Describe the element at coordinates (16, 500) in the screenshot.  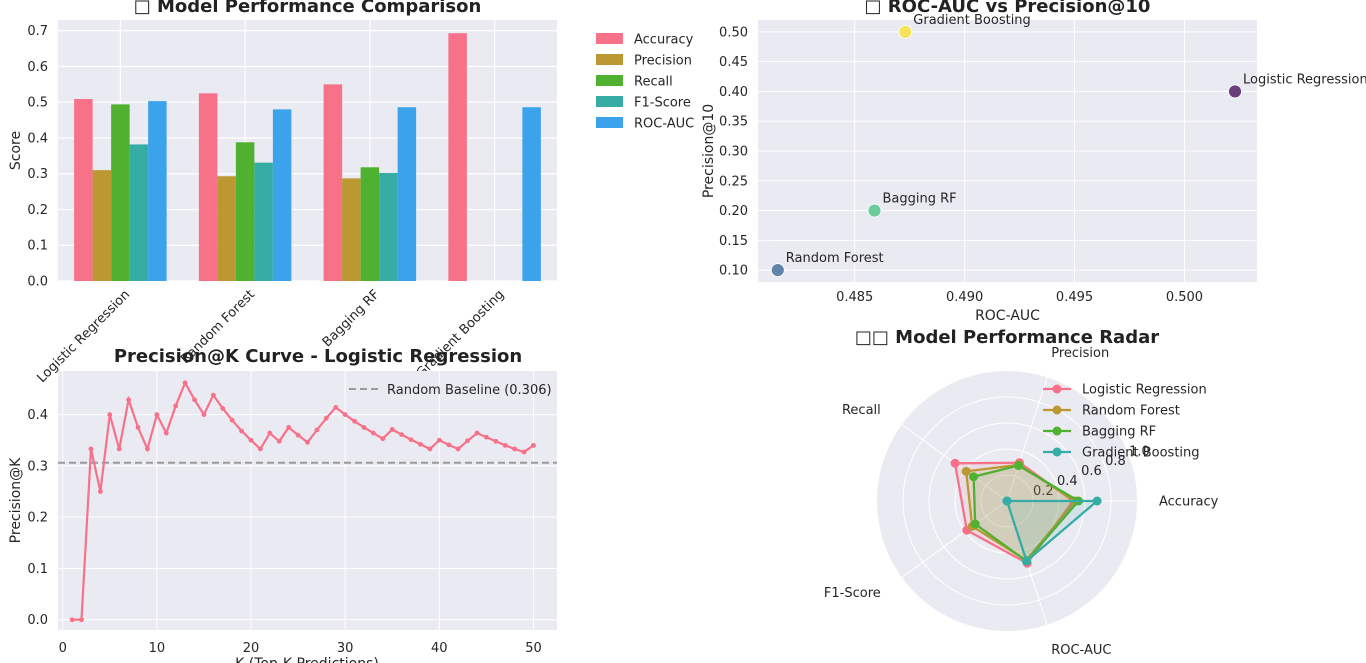
I see `line-chart-y-axis-label: Precision@K` at that location.